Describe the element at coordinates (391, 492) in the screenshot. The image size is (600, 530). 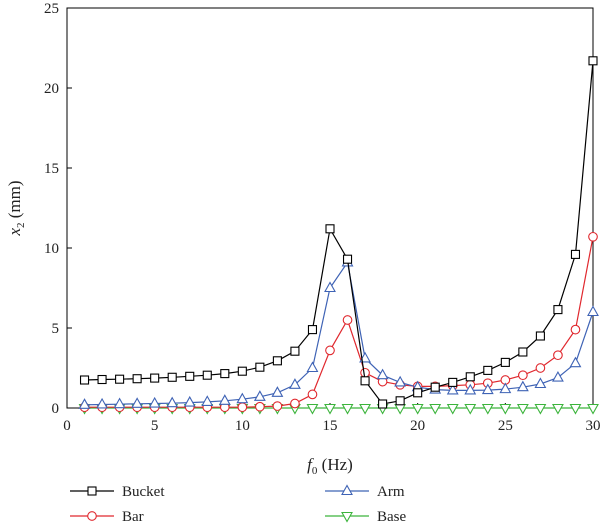
I see `legend-label: Arm` at that location.